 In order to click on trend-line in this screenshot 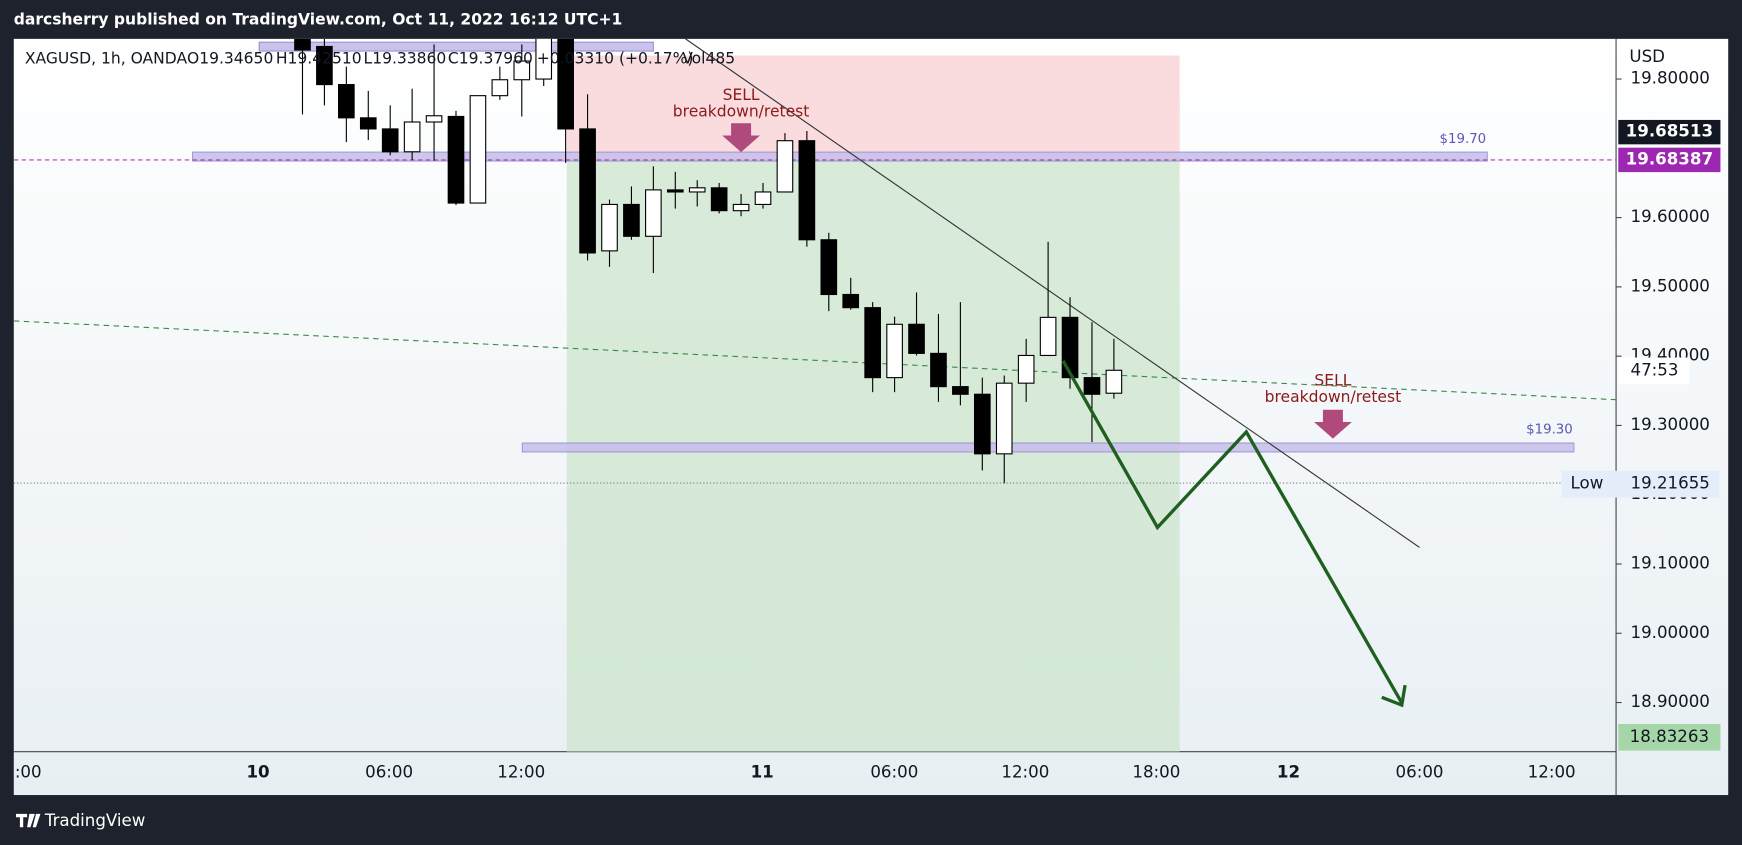, I will do `click(815, 360)`.